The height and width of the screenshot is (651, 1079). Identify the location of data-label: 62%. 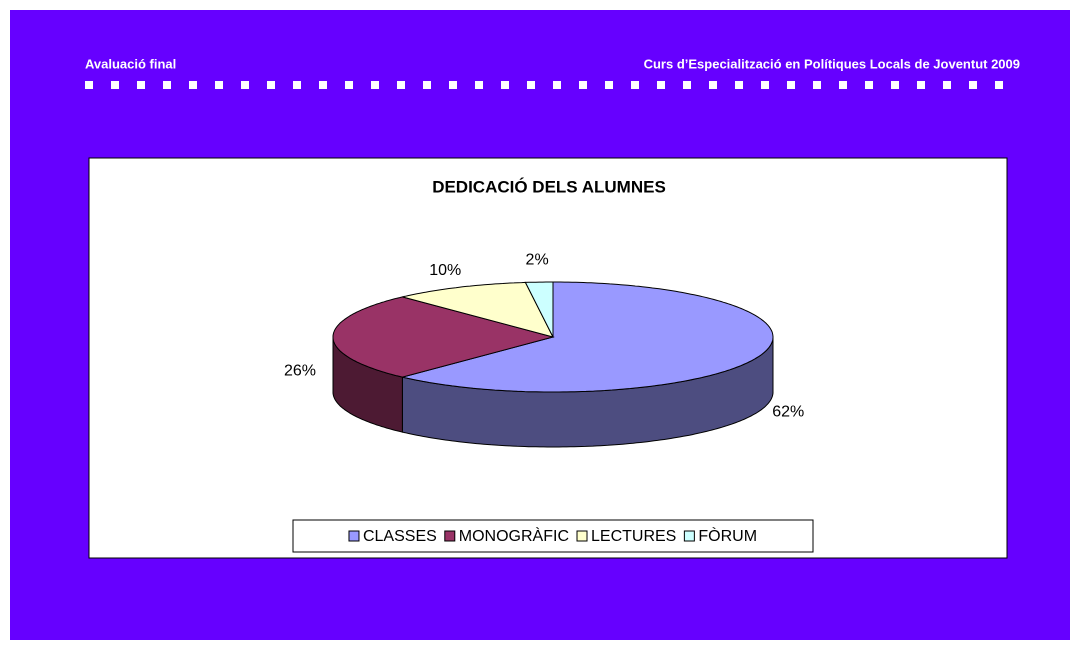
(788, 412).